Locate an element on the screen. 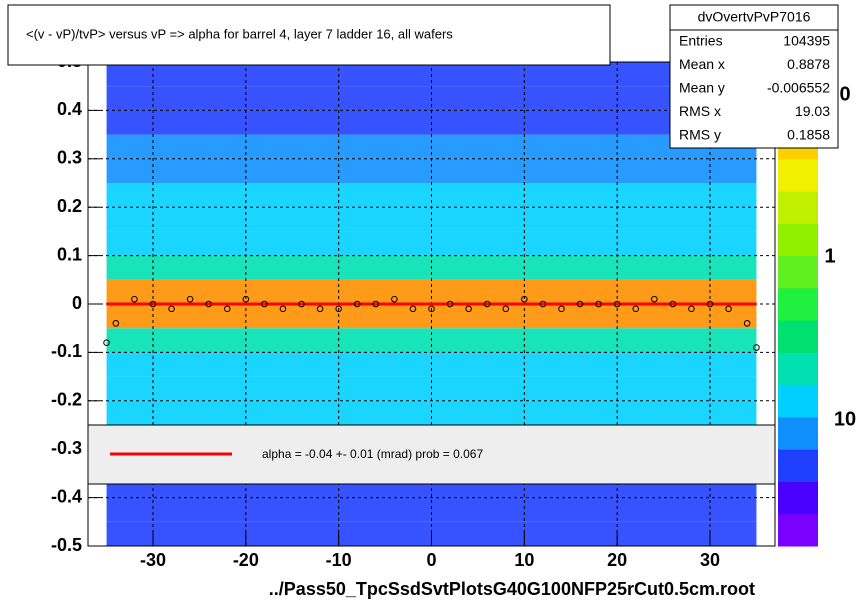 This screenshot has height=611, width=860. y-tick-label: 0.4 is located at coordinates (69, 109).